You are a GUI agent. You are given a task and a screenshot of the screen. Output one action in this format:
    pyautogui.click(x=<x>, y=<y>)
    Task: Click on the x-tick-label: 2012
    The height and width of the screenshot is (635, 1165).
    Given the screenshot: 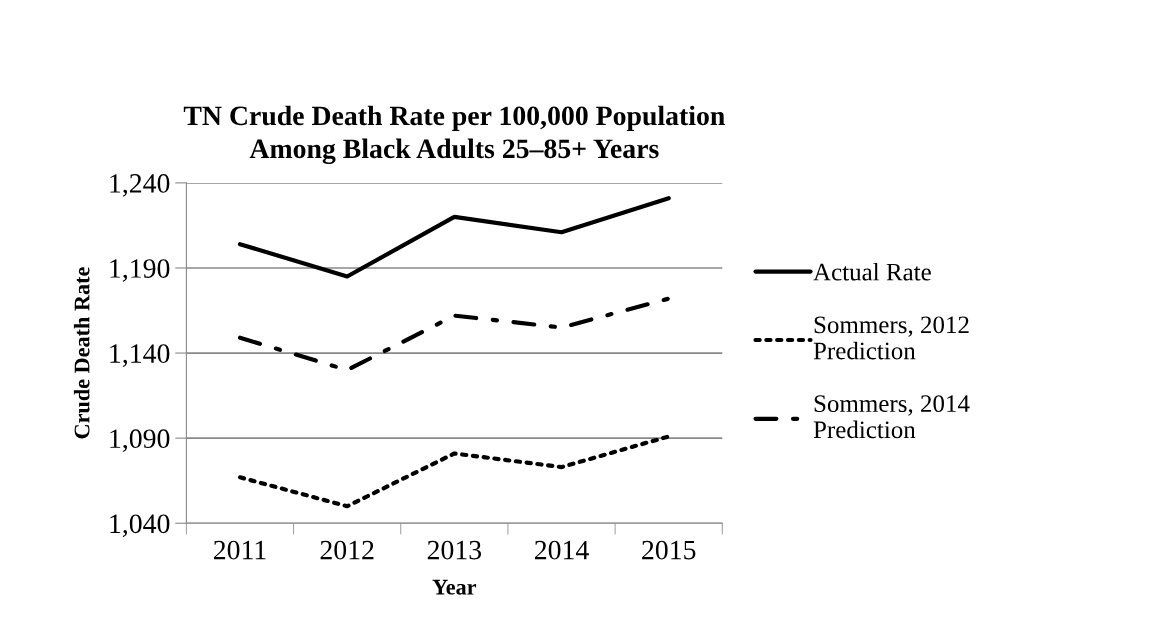 What is the action you would take?
    pyautogui.click(x=347, y=550)
    